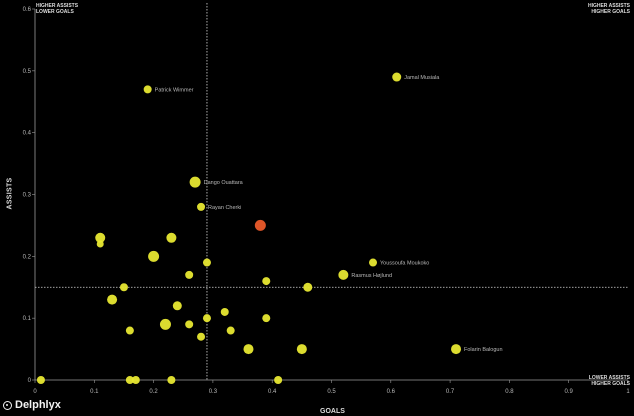 This screenshot has width=634, height=416. Describe the element at coordinates (483, 350) in the screenshot. I see `data-point-label: Folarin Balogun` at that location.